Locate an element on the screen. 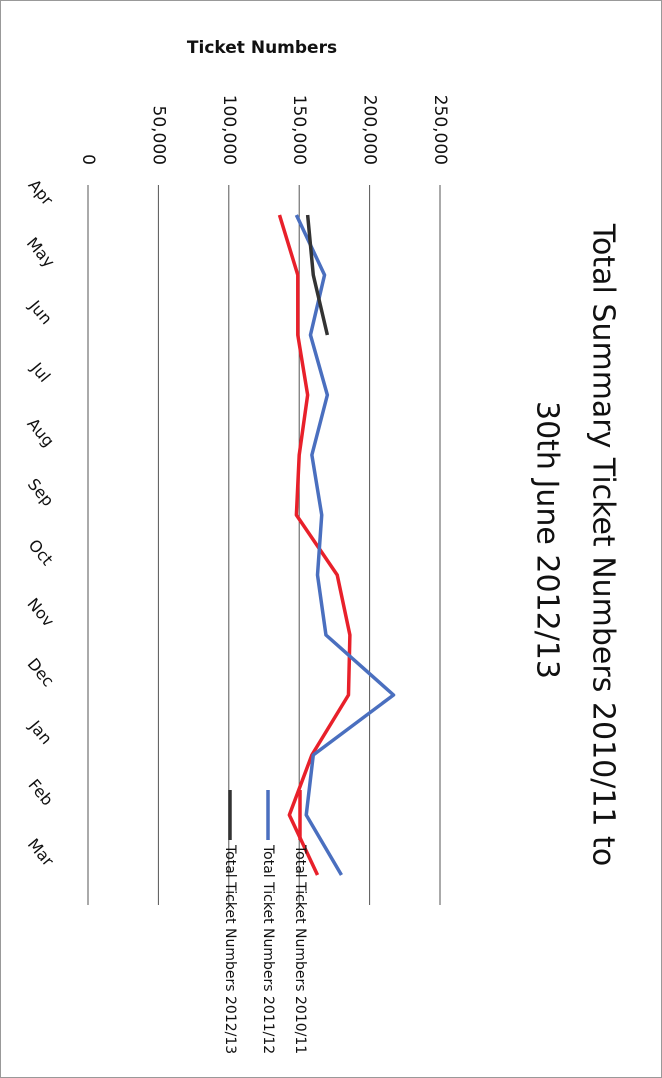 The width and height of the screenshot is (662, 1078). x-tick-label: May is located at coordinates (41, 253).